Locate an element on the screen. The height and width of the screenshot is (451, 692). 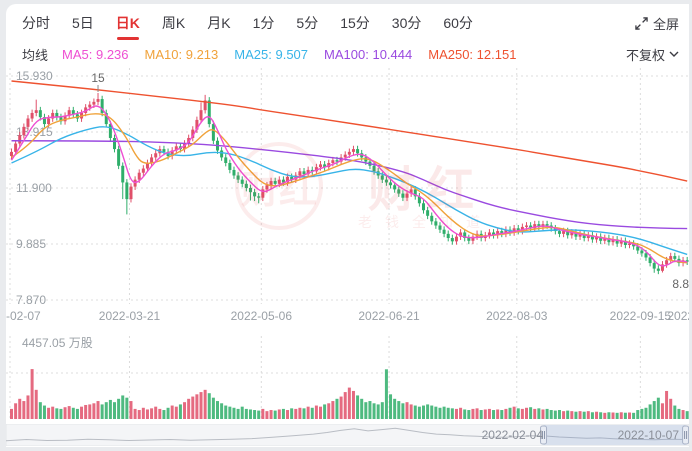
tab-1min: 1分 is located at coordinates (263, 23).